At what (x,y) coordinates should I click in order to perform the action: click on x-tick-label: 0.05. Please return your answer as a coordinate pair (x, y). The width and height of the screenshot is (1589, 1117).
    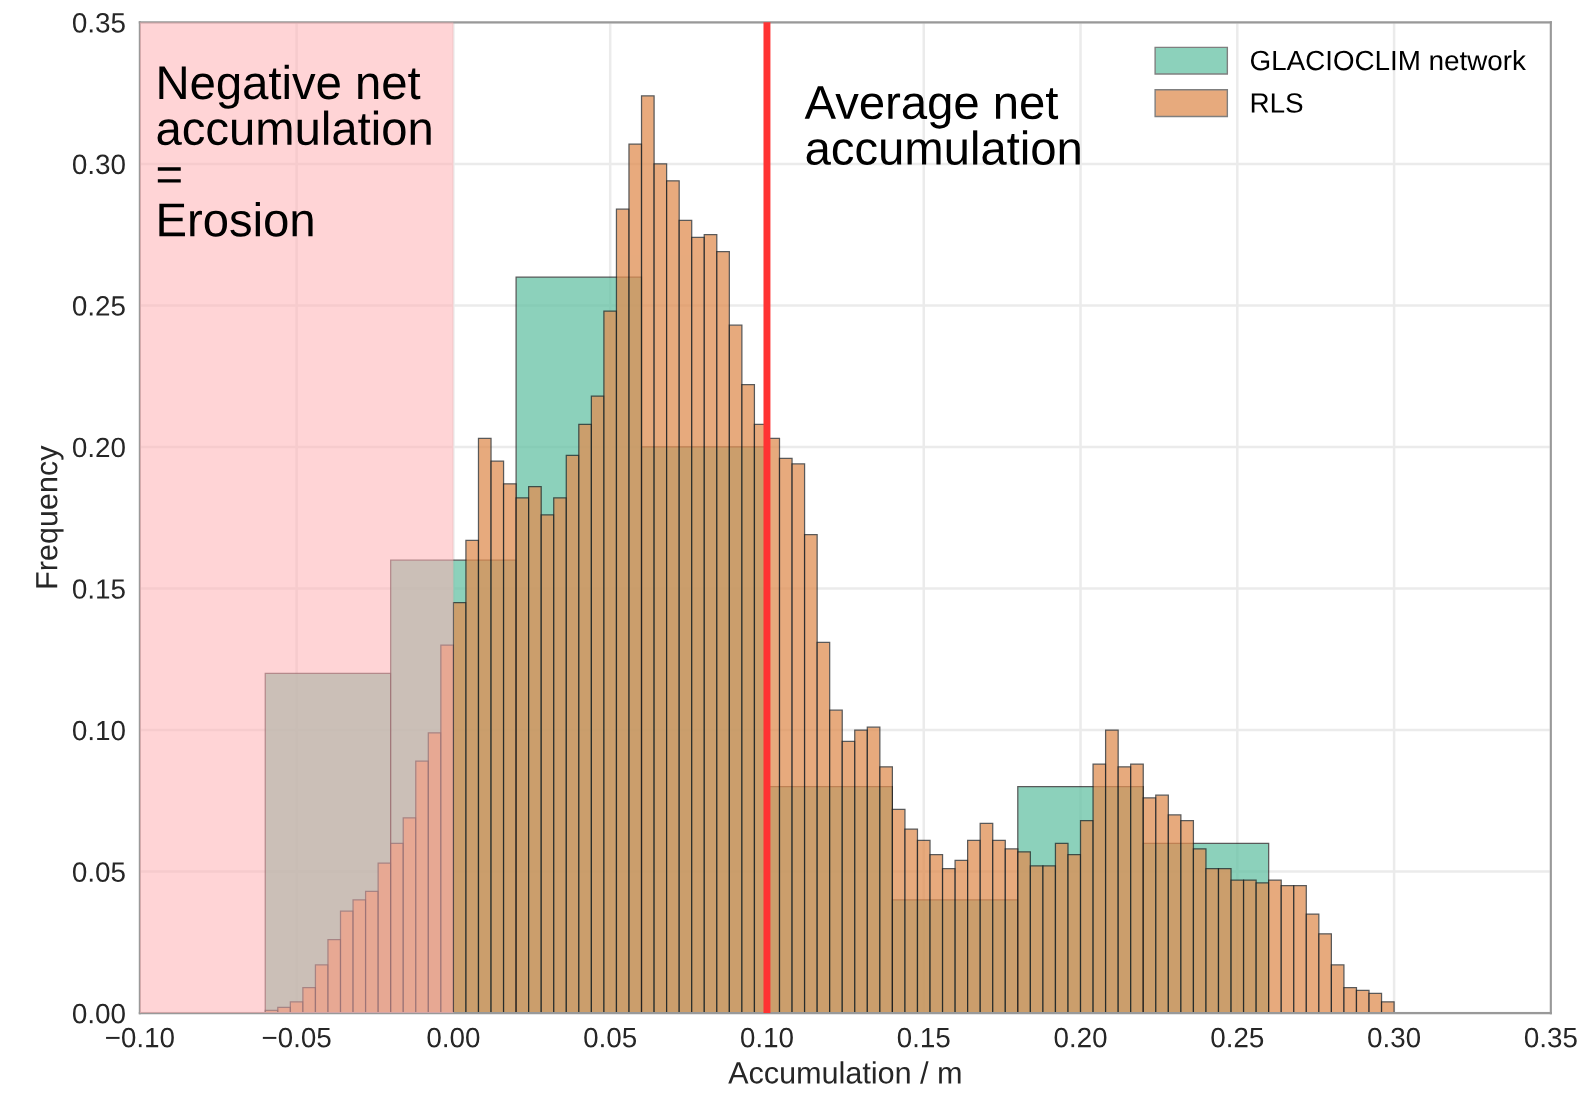
    Looking at the image, I should click on (610, 1037).